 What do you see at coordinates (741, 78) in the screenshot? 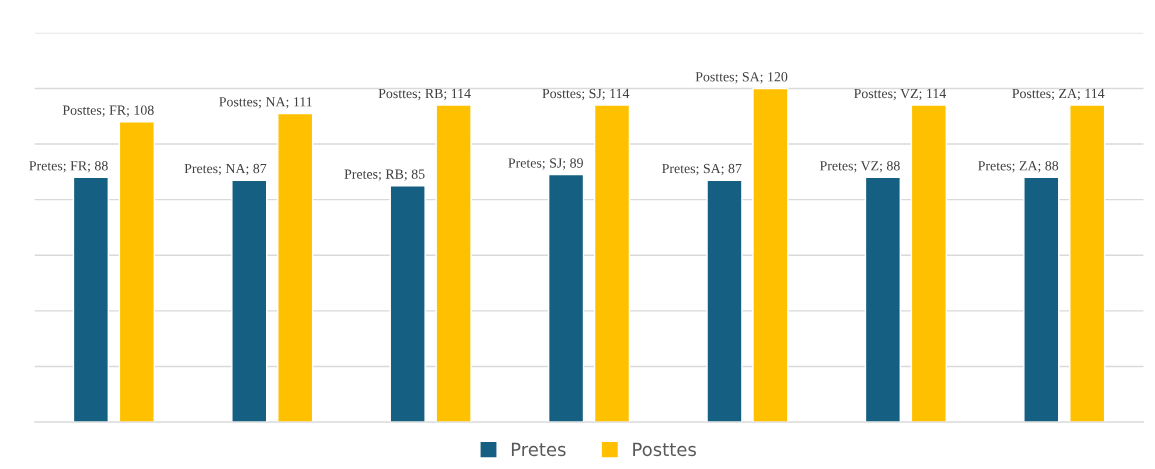
I see `data-label: Posttes; SA; 120` at bounding box center [741, 78].